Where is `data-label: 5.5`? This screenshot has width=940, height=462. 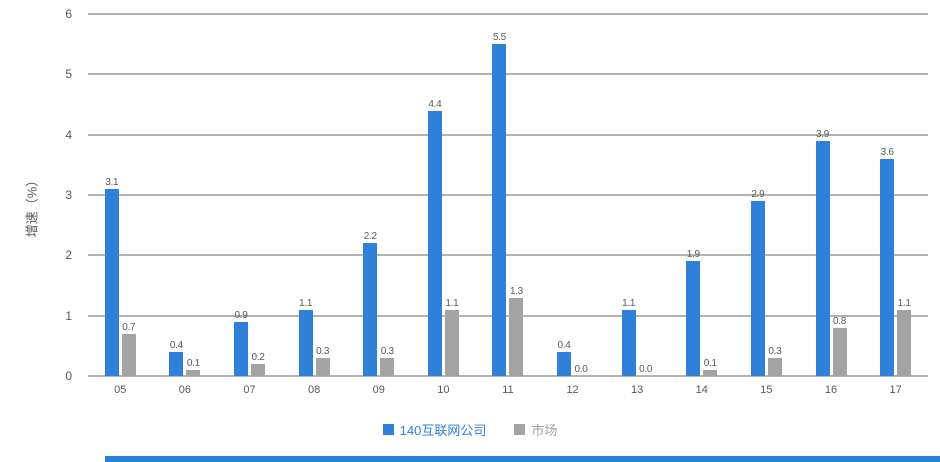
data-label: 5.5 is located at coordinates (499, 38).